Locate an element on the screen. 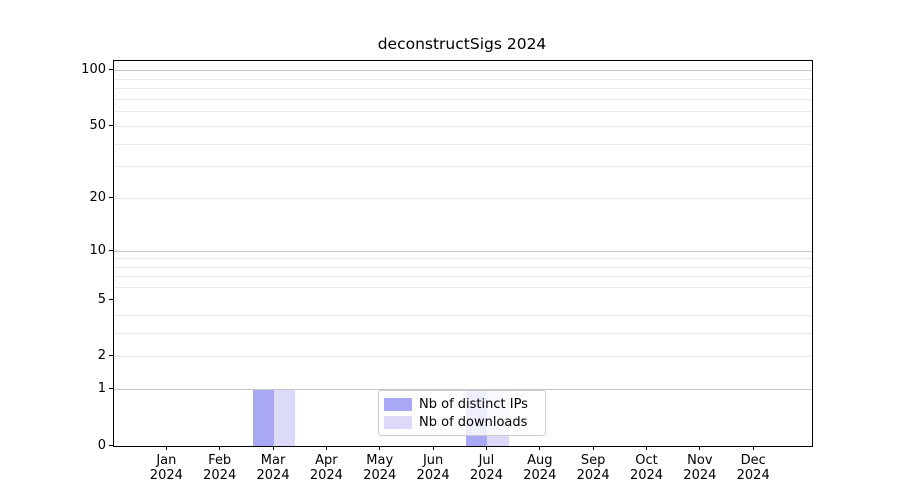  x-tick-month: Jul is located at coordinates (486, 460).